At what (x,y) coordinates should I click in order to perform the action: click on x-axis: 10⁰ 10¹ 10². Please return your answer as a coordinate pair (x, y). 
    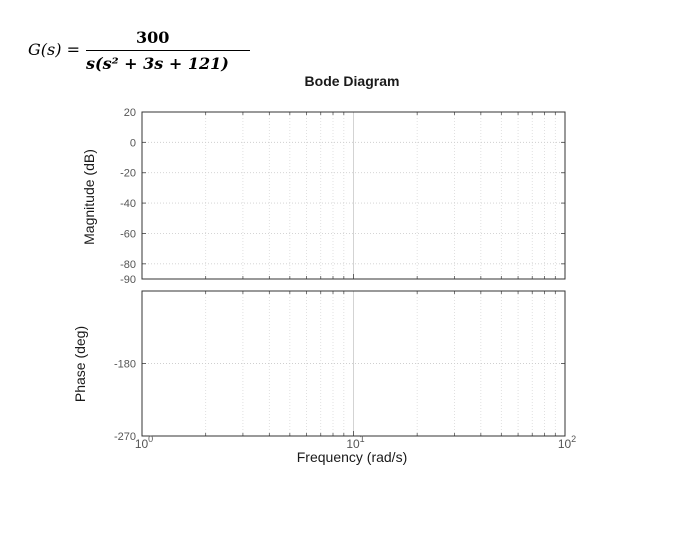
    Looking at the image, I should click on (355, 442).